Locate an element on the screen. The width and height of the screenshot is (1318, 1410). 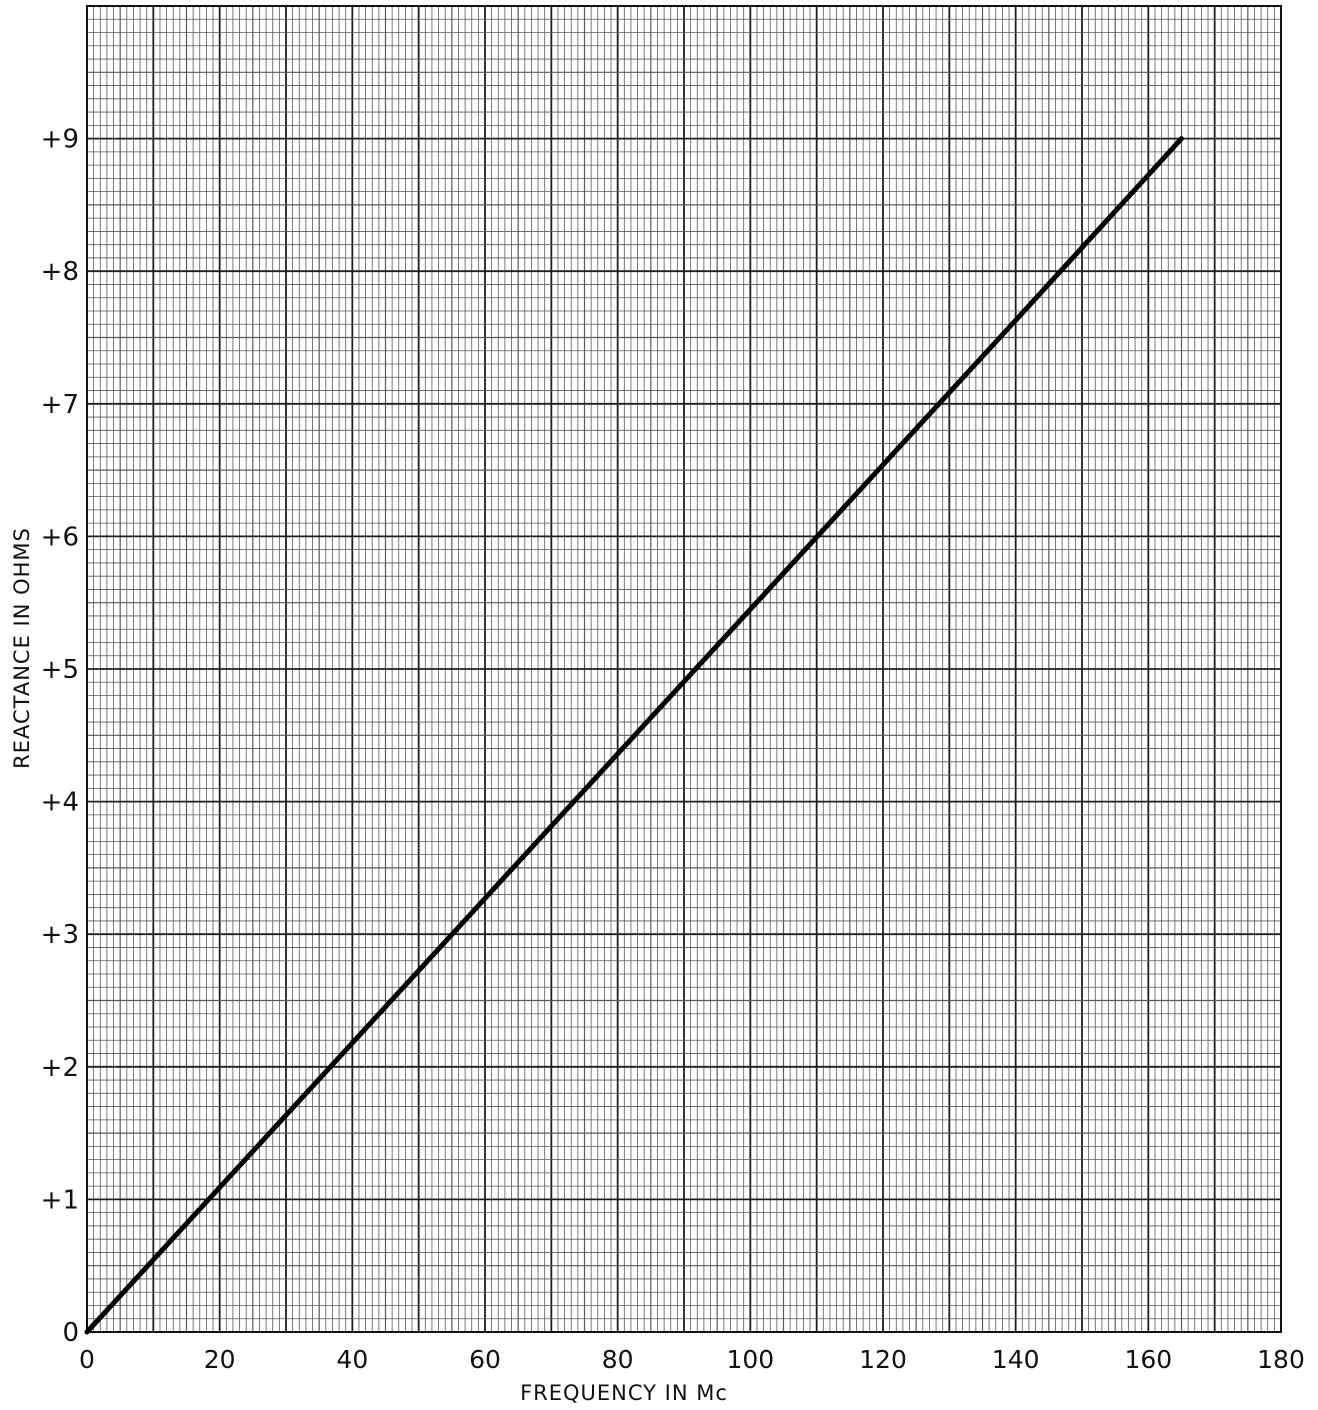
y-tick-label: +6 is located at coordinates (60, 537).